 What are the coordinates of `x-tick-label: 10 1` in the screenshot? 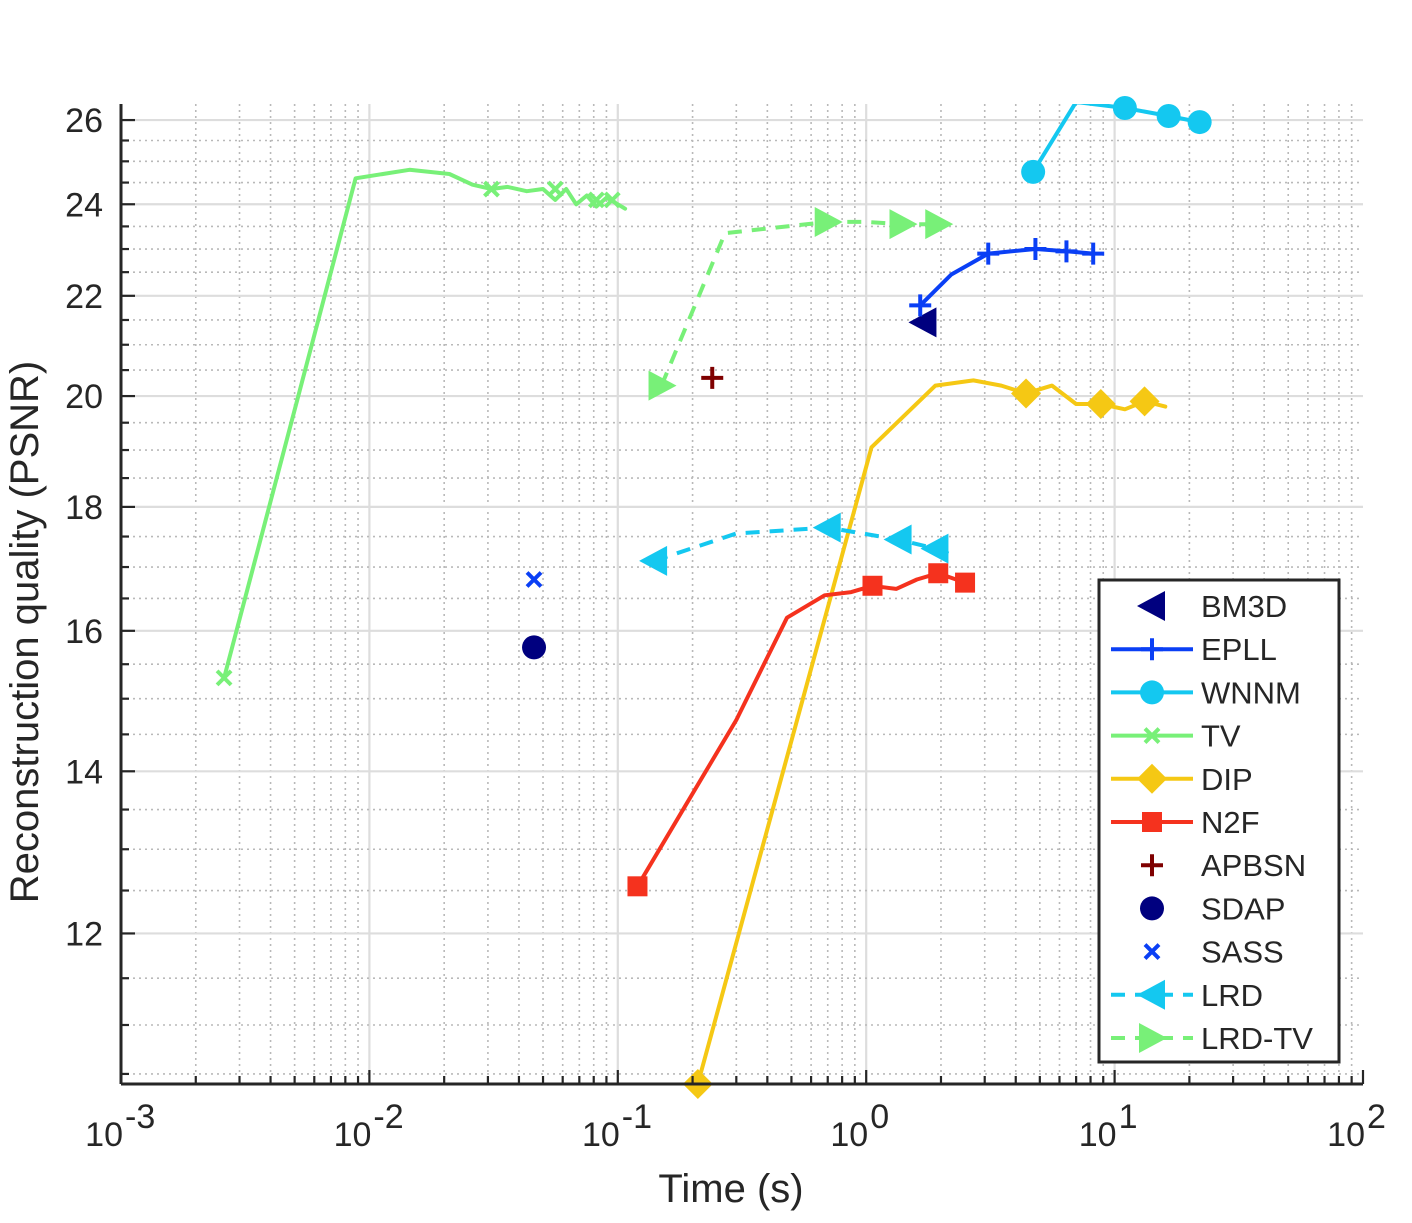 It's located at (1108, 1126).